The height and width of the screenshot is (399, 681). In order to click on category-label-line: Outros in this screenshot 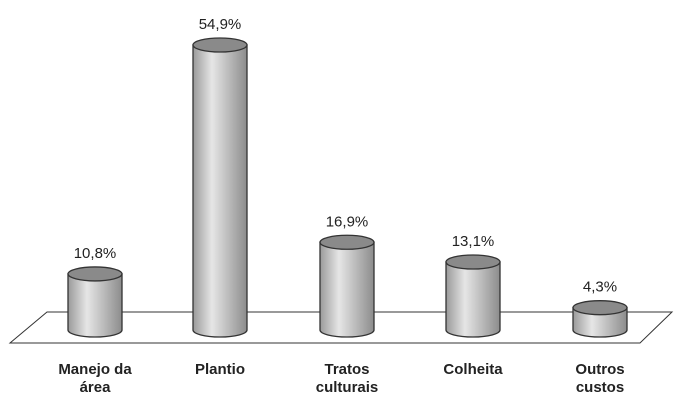, I will do `click(599, 369)`.